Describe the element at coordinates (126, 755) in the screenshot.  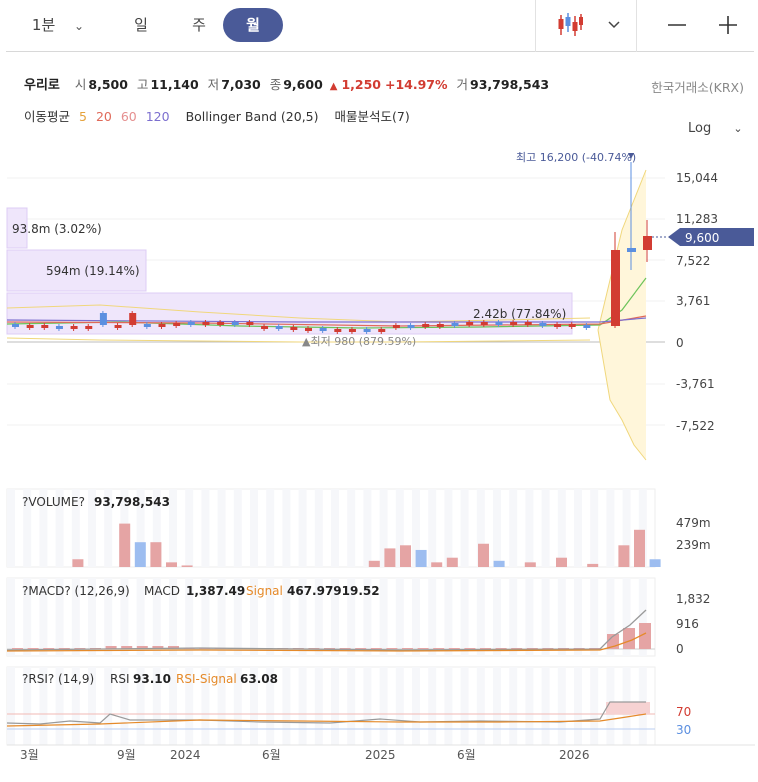
I see `x-axis-label: 9월` at that location.